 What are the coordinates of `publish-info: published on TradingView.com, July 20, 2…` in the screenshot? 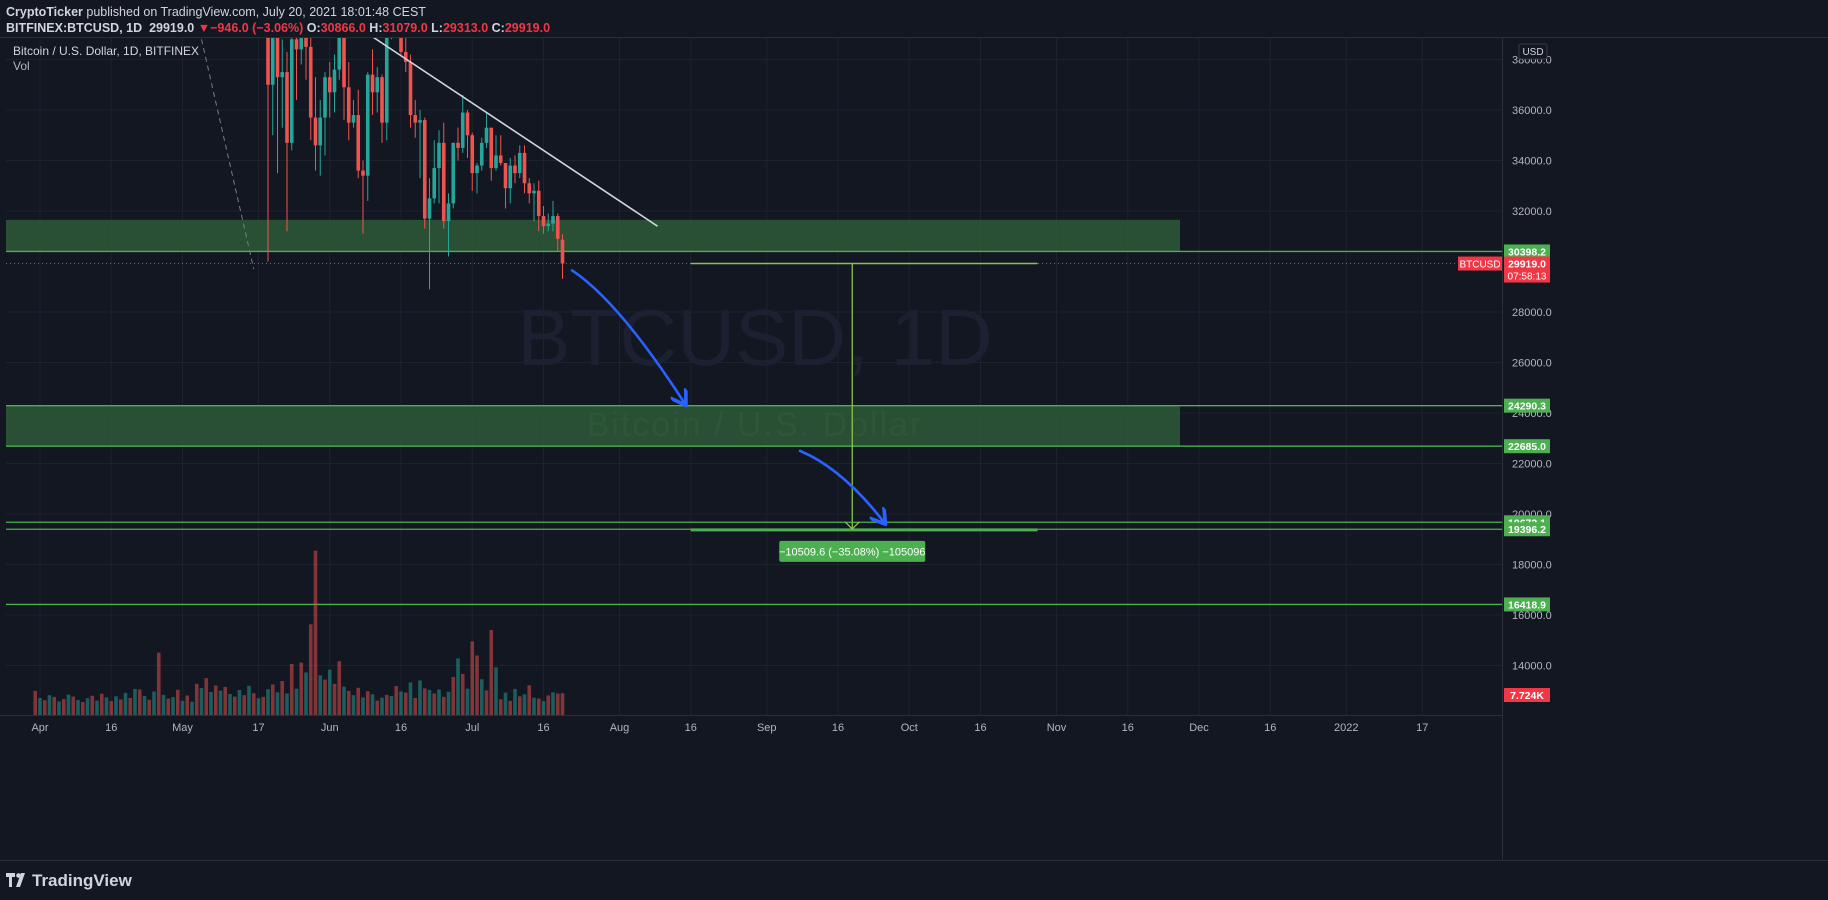 It's located at (256, 12).